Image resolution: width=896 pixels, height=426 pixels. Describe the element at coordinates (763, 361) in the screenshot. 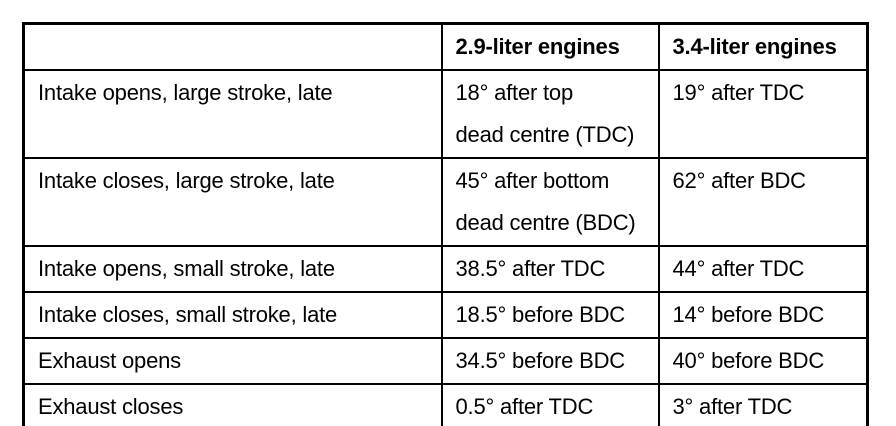

I see `value-cell-3-4: 40° before BDC` at that location.